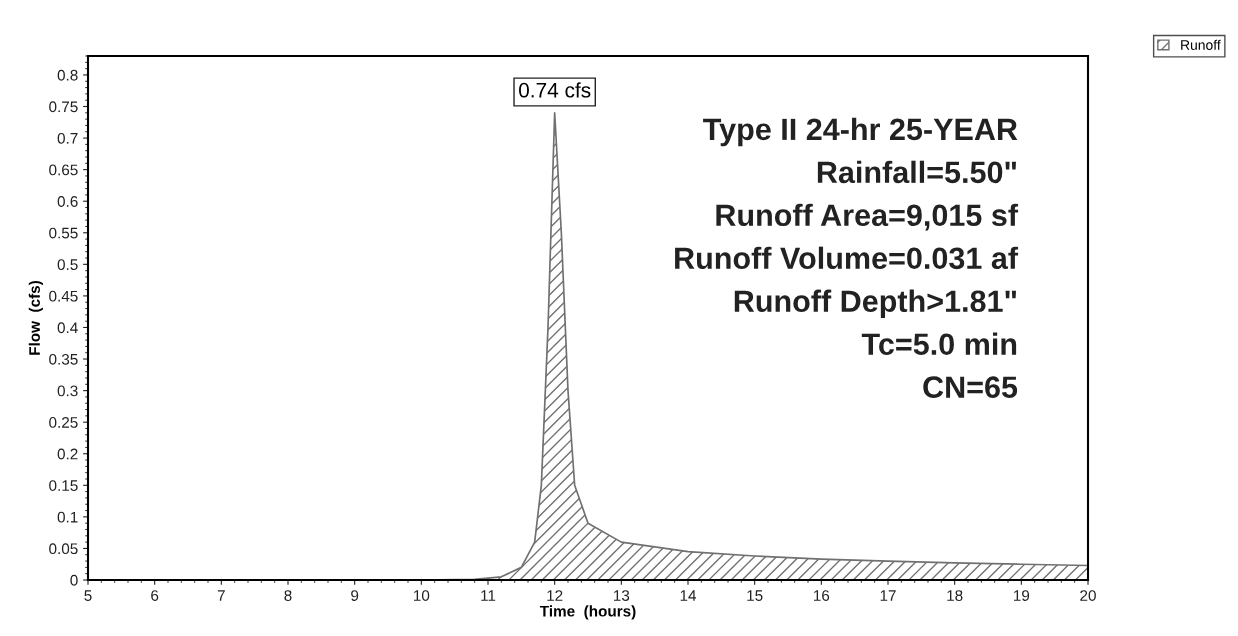 The width and height of the screenshot is (1238, 636). I want to click on y-tick-label: 0.6, so click(67, 201).